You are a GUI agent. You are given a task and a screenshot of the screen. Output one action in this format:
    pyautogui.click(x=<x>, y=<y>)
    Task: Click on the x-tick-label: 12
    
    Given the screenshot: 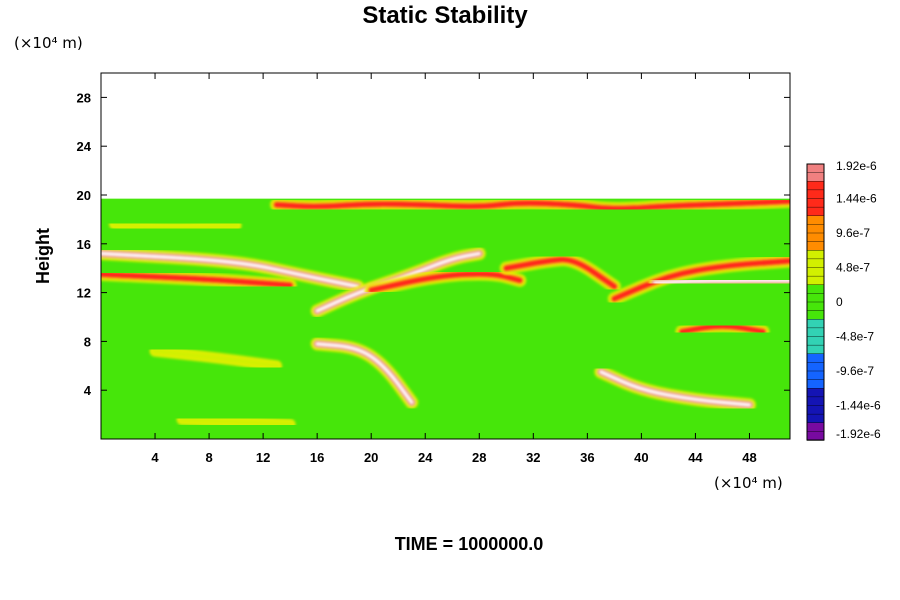 What is the action you would take?
    pyautogui.click(x=263, y=457)
    